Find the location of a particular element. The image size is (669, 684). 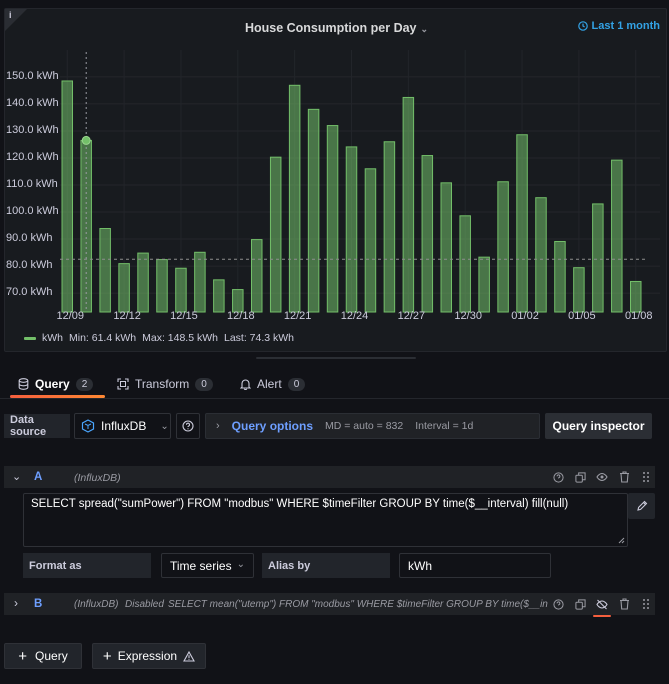

resize-grip-icon is located at coordinates (621, 540).